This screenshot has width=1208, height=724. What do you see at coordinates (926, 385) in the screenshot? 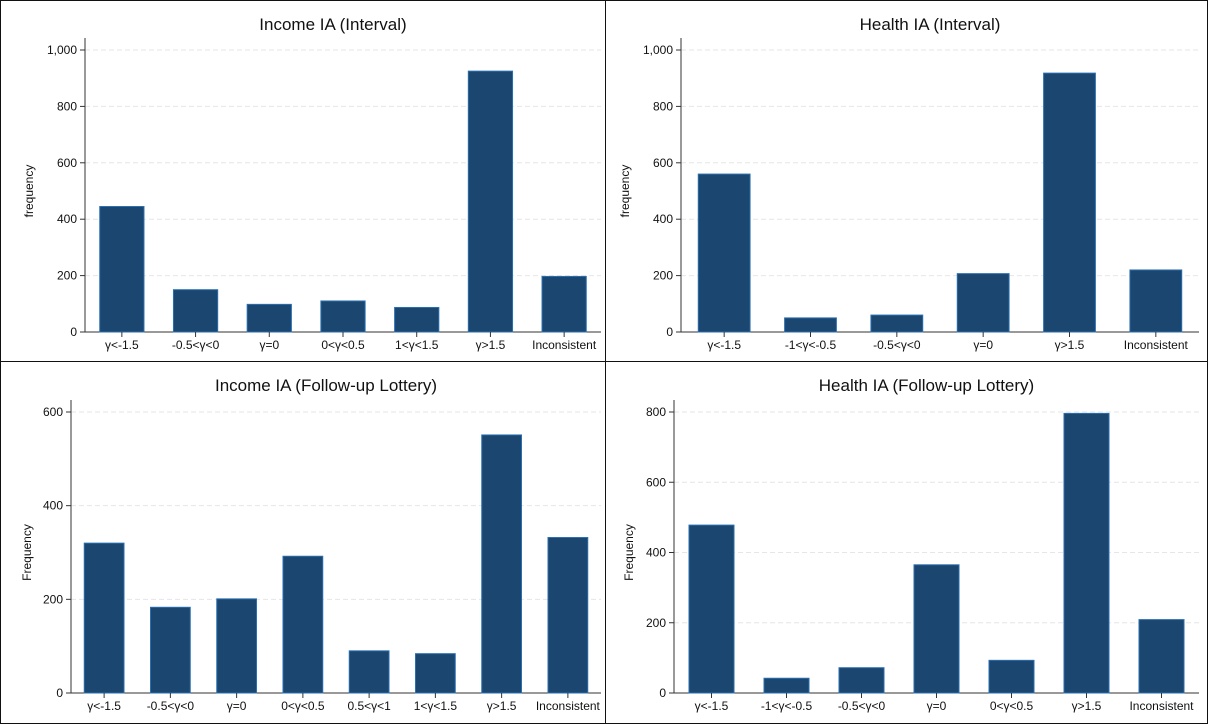
I see `chart-title: Health IA (Follow-up Lottery)` at bounding box center [926, 385].